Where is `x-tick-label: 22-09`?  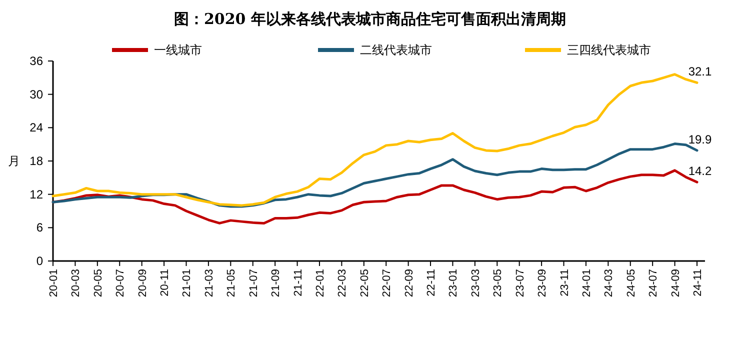
x-tick-label: 22-09 is located at coordinates (409, 283).